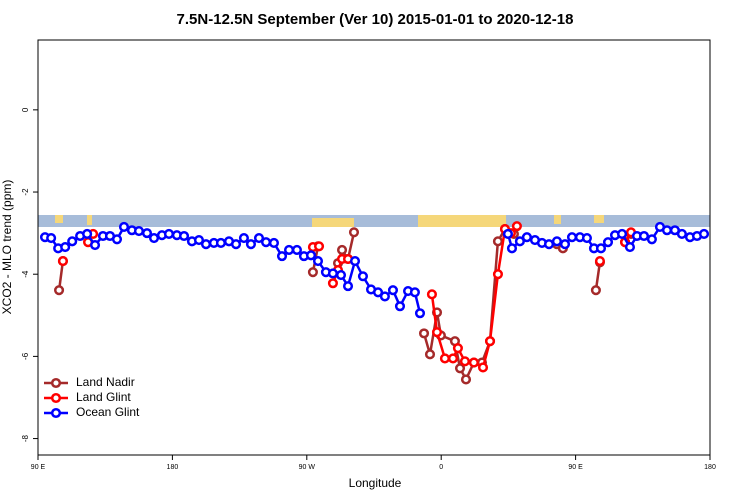  I want to click on y-tick-label: -6, so click(25, 356).